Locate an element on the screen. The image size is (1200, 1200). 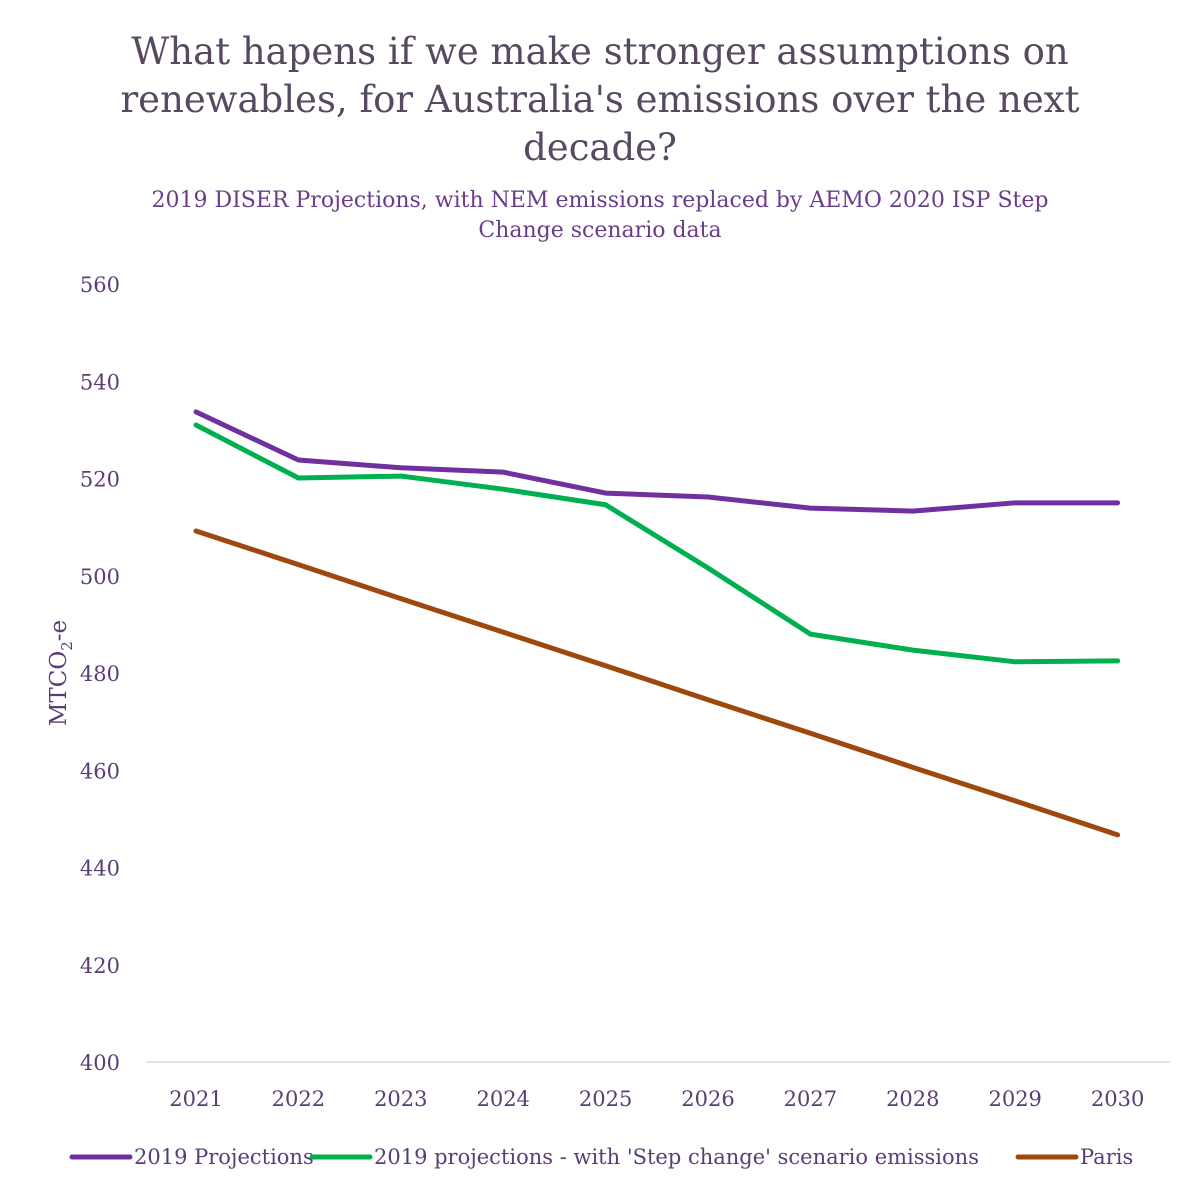
legend-label-0: 2019 Projections is located at coordinates (224, 1157).